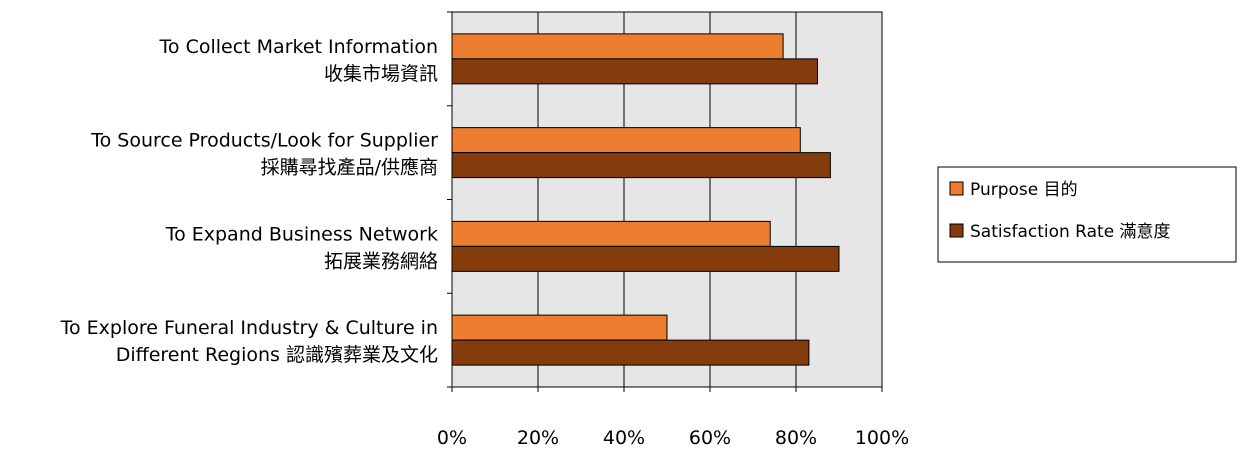 The width and height of the screenshot is (1243, 455). What do you see at coordinates (1070, 232) in the screenshot?
I see `legend-label-satisfaction-rate: Satisfaction Rate 滿意度` at bounding box center [1070, 232].